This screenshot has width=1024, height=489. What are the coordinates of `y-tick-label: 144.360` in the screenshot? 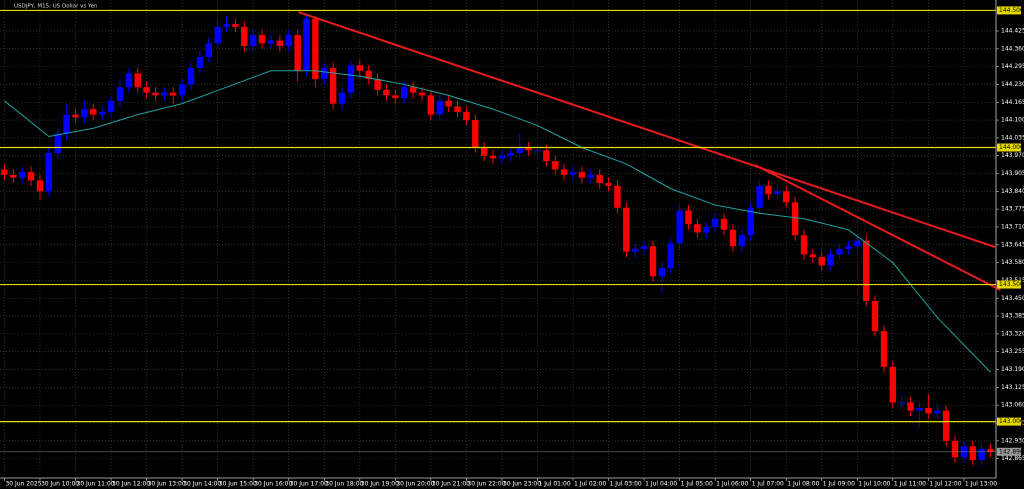 It's located at (1012, 48).